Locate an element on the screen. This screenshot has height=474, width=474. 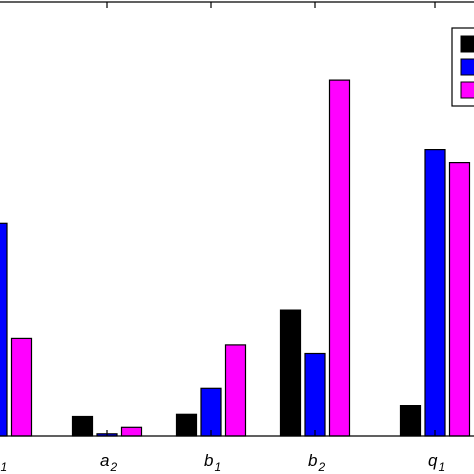
legend is located at coordinates (462, 67).